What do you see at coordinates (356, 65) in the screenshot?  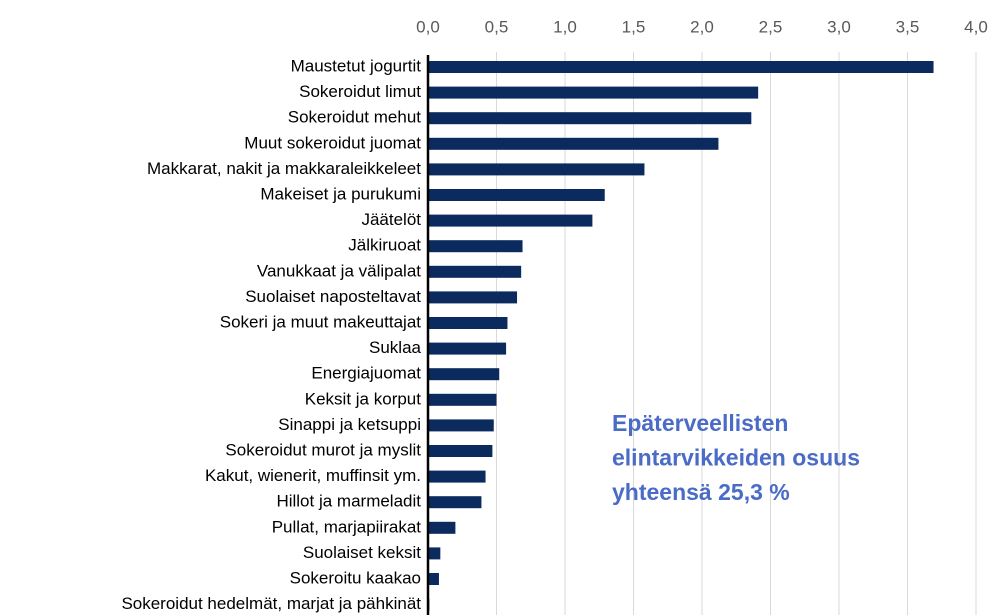 I see `category-label: Maustetut jogurtit` at bounding box center [356, 65].